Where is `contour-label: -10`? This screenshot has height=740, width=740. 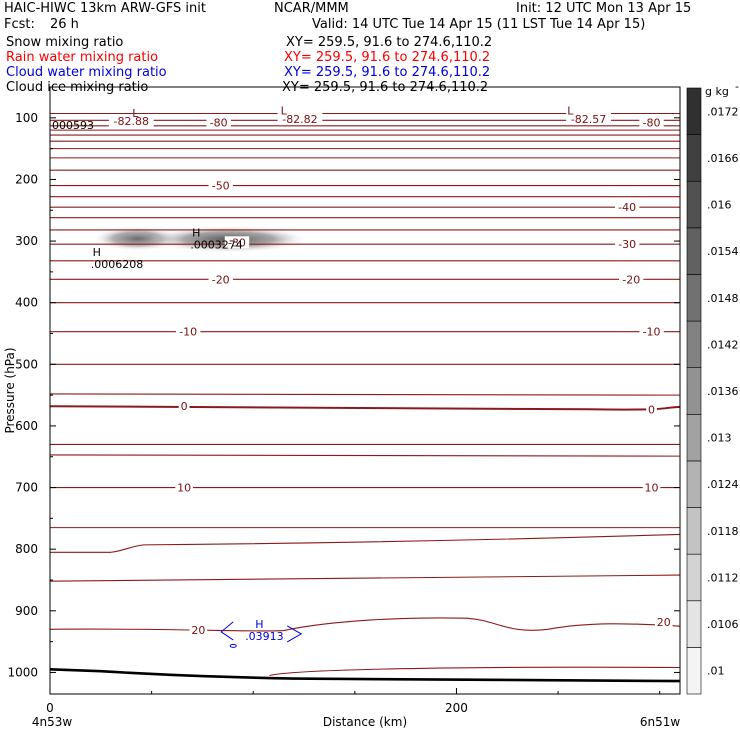
contour-label: -10 is located at coordinates (652, 332).